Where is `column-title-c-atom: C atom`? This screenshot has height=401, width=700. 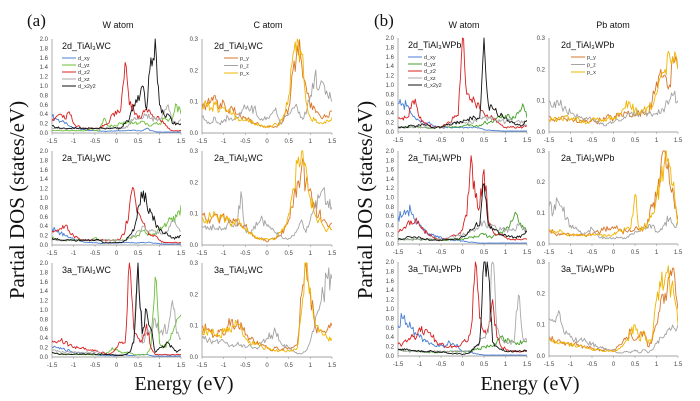 column-title-c-atom: C atom is located at coordinates (267, 25).